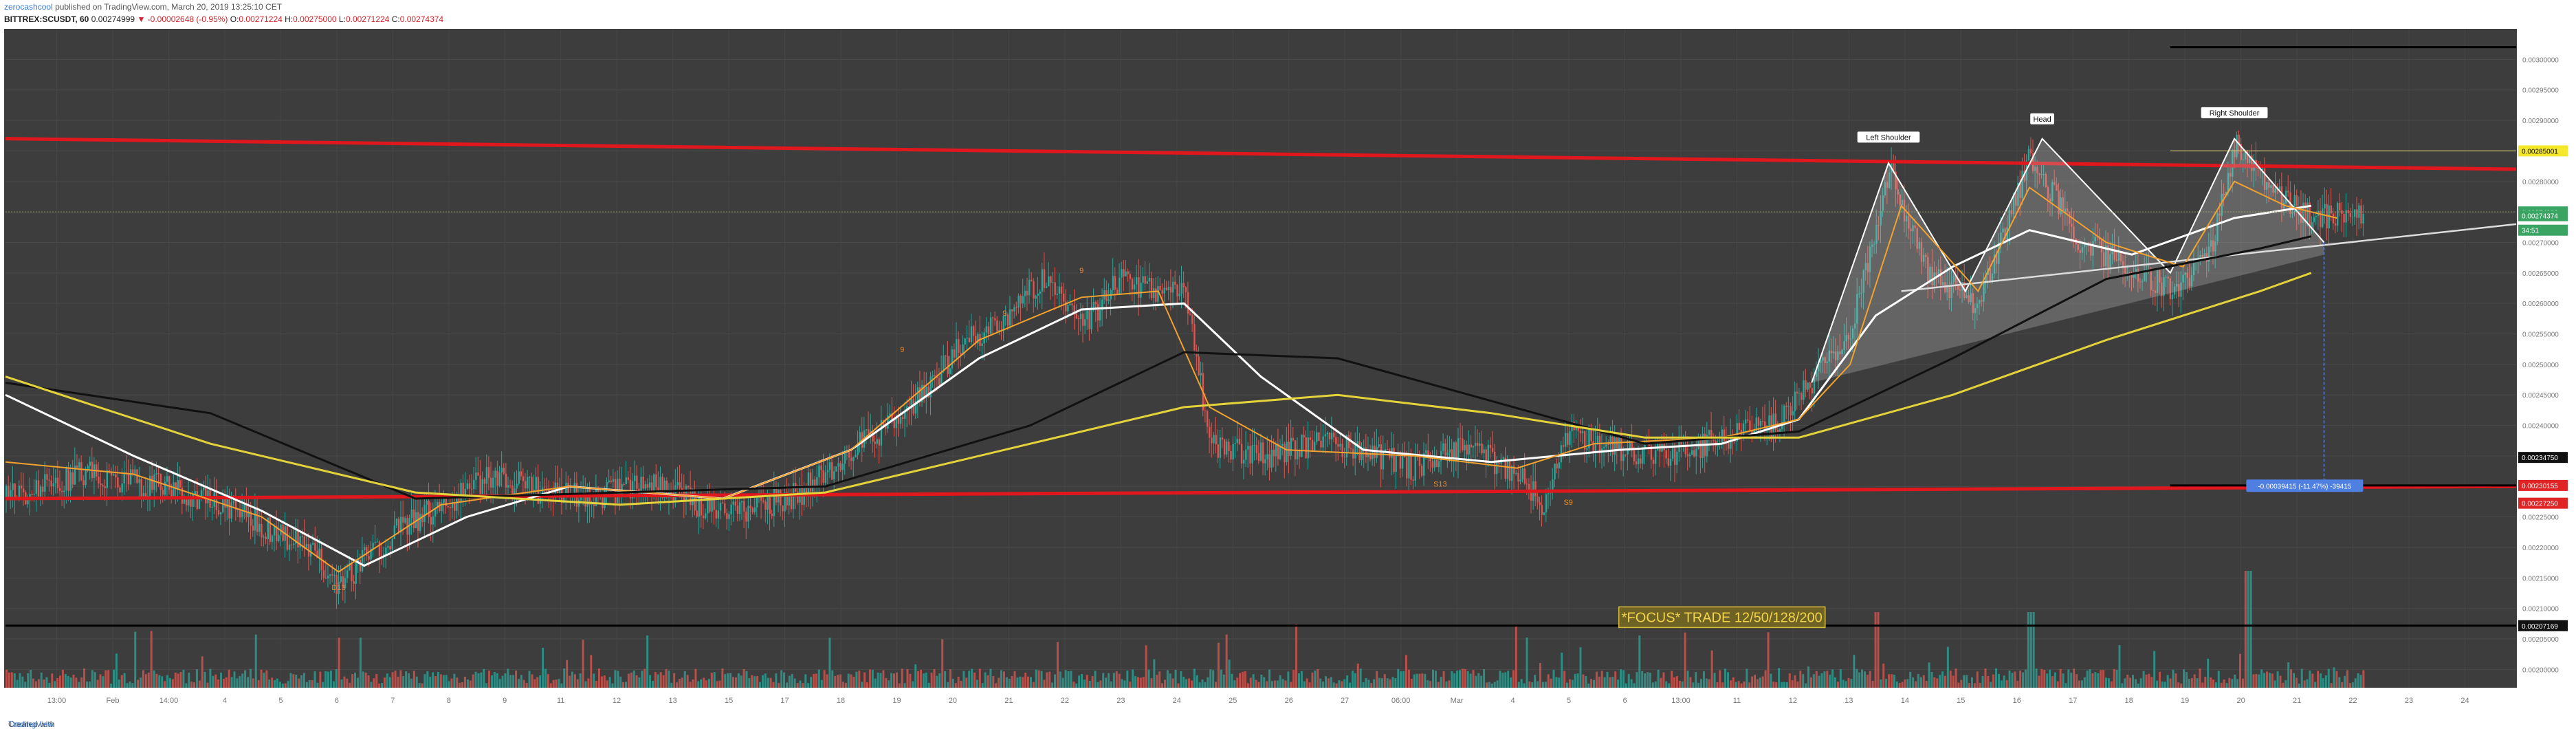 Image resolution: width=2576 pixels, height=729 pixels. I want to click on time-axis-tick-label: 6, so click(337, 701).